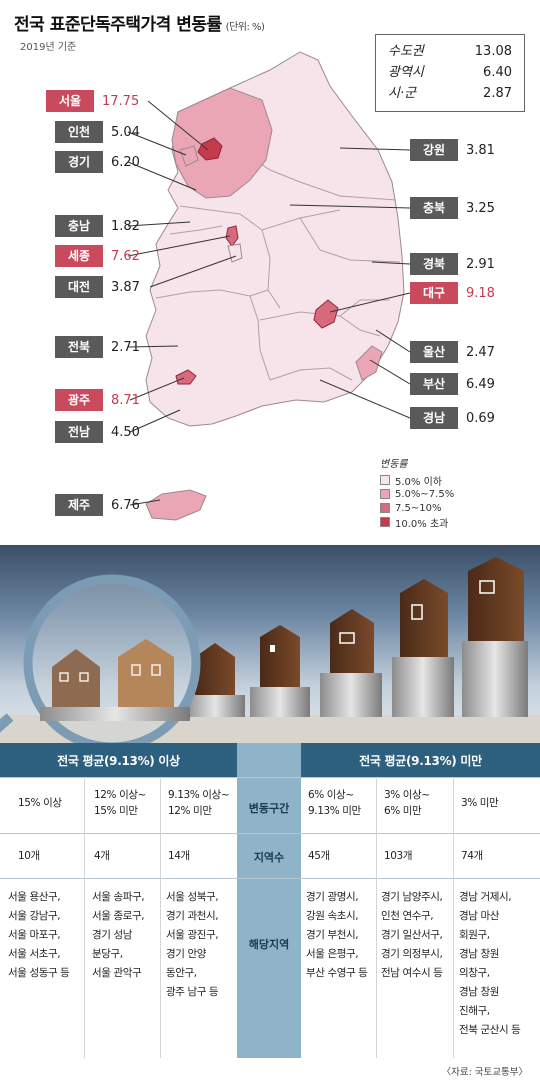 This screenshot has width=540, height=1083. What do you see at coordinates (125, 400) in the screenshot?
I see `region-value: 8.71` at bounding box center [125, 400].